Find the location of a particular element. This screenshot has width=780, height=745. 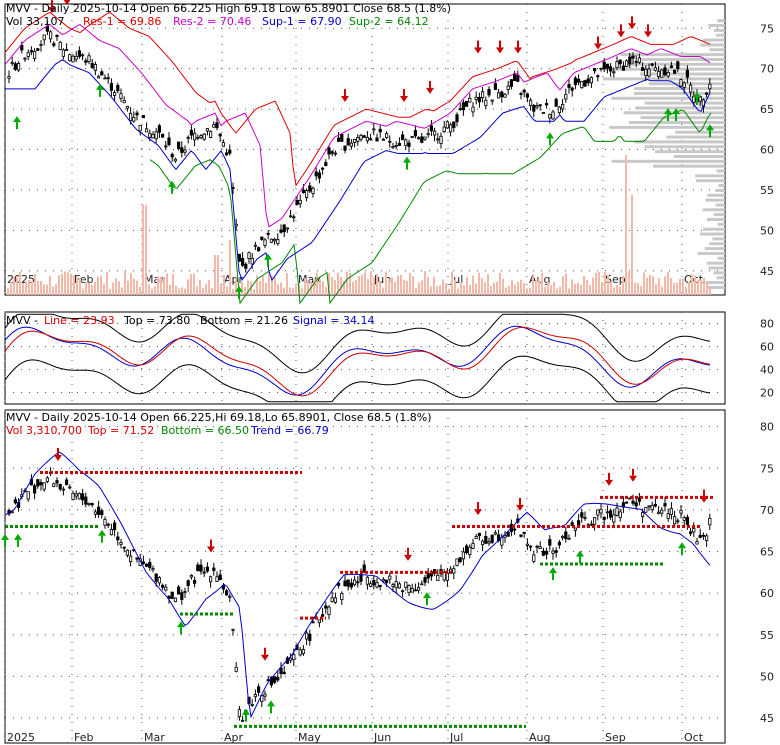

x-tick-label: Mar is located at coordinates (154, 279).